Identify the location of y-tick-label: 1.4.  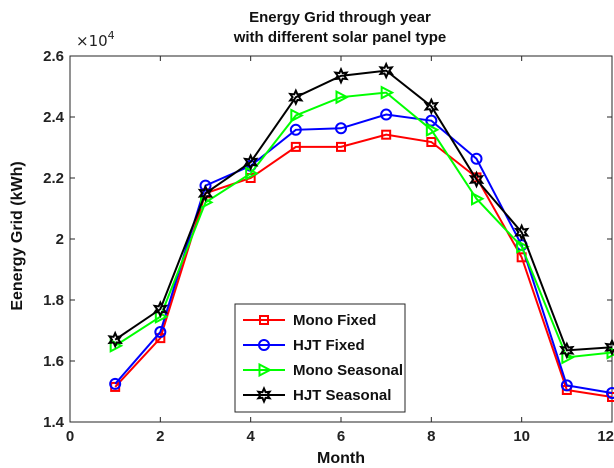
(54, 422).